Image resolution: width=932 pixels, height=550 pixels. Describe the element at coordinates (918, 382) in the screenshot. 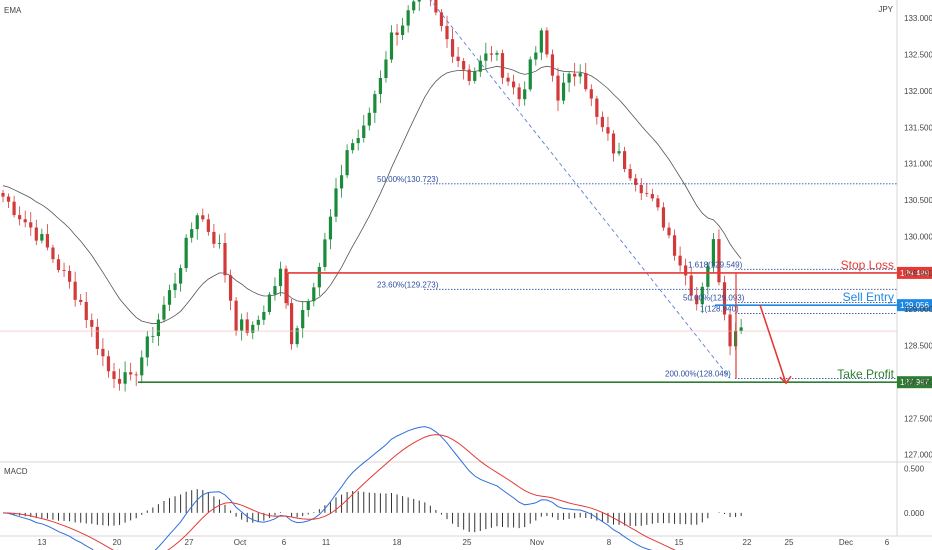

I see `price-tick-label: 128.000` at that location.